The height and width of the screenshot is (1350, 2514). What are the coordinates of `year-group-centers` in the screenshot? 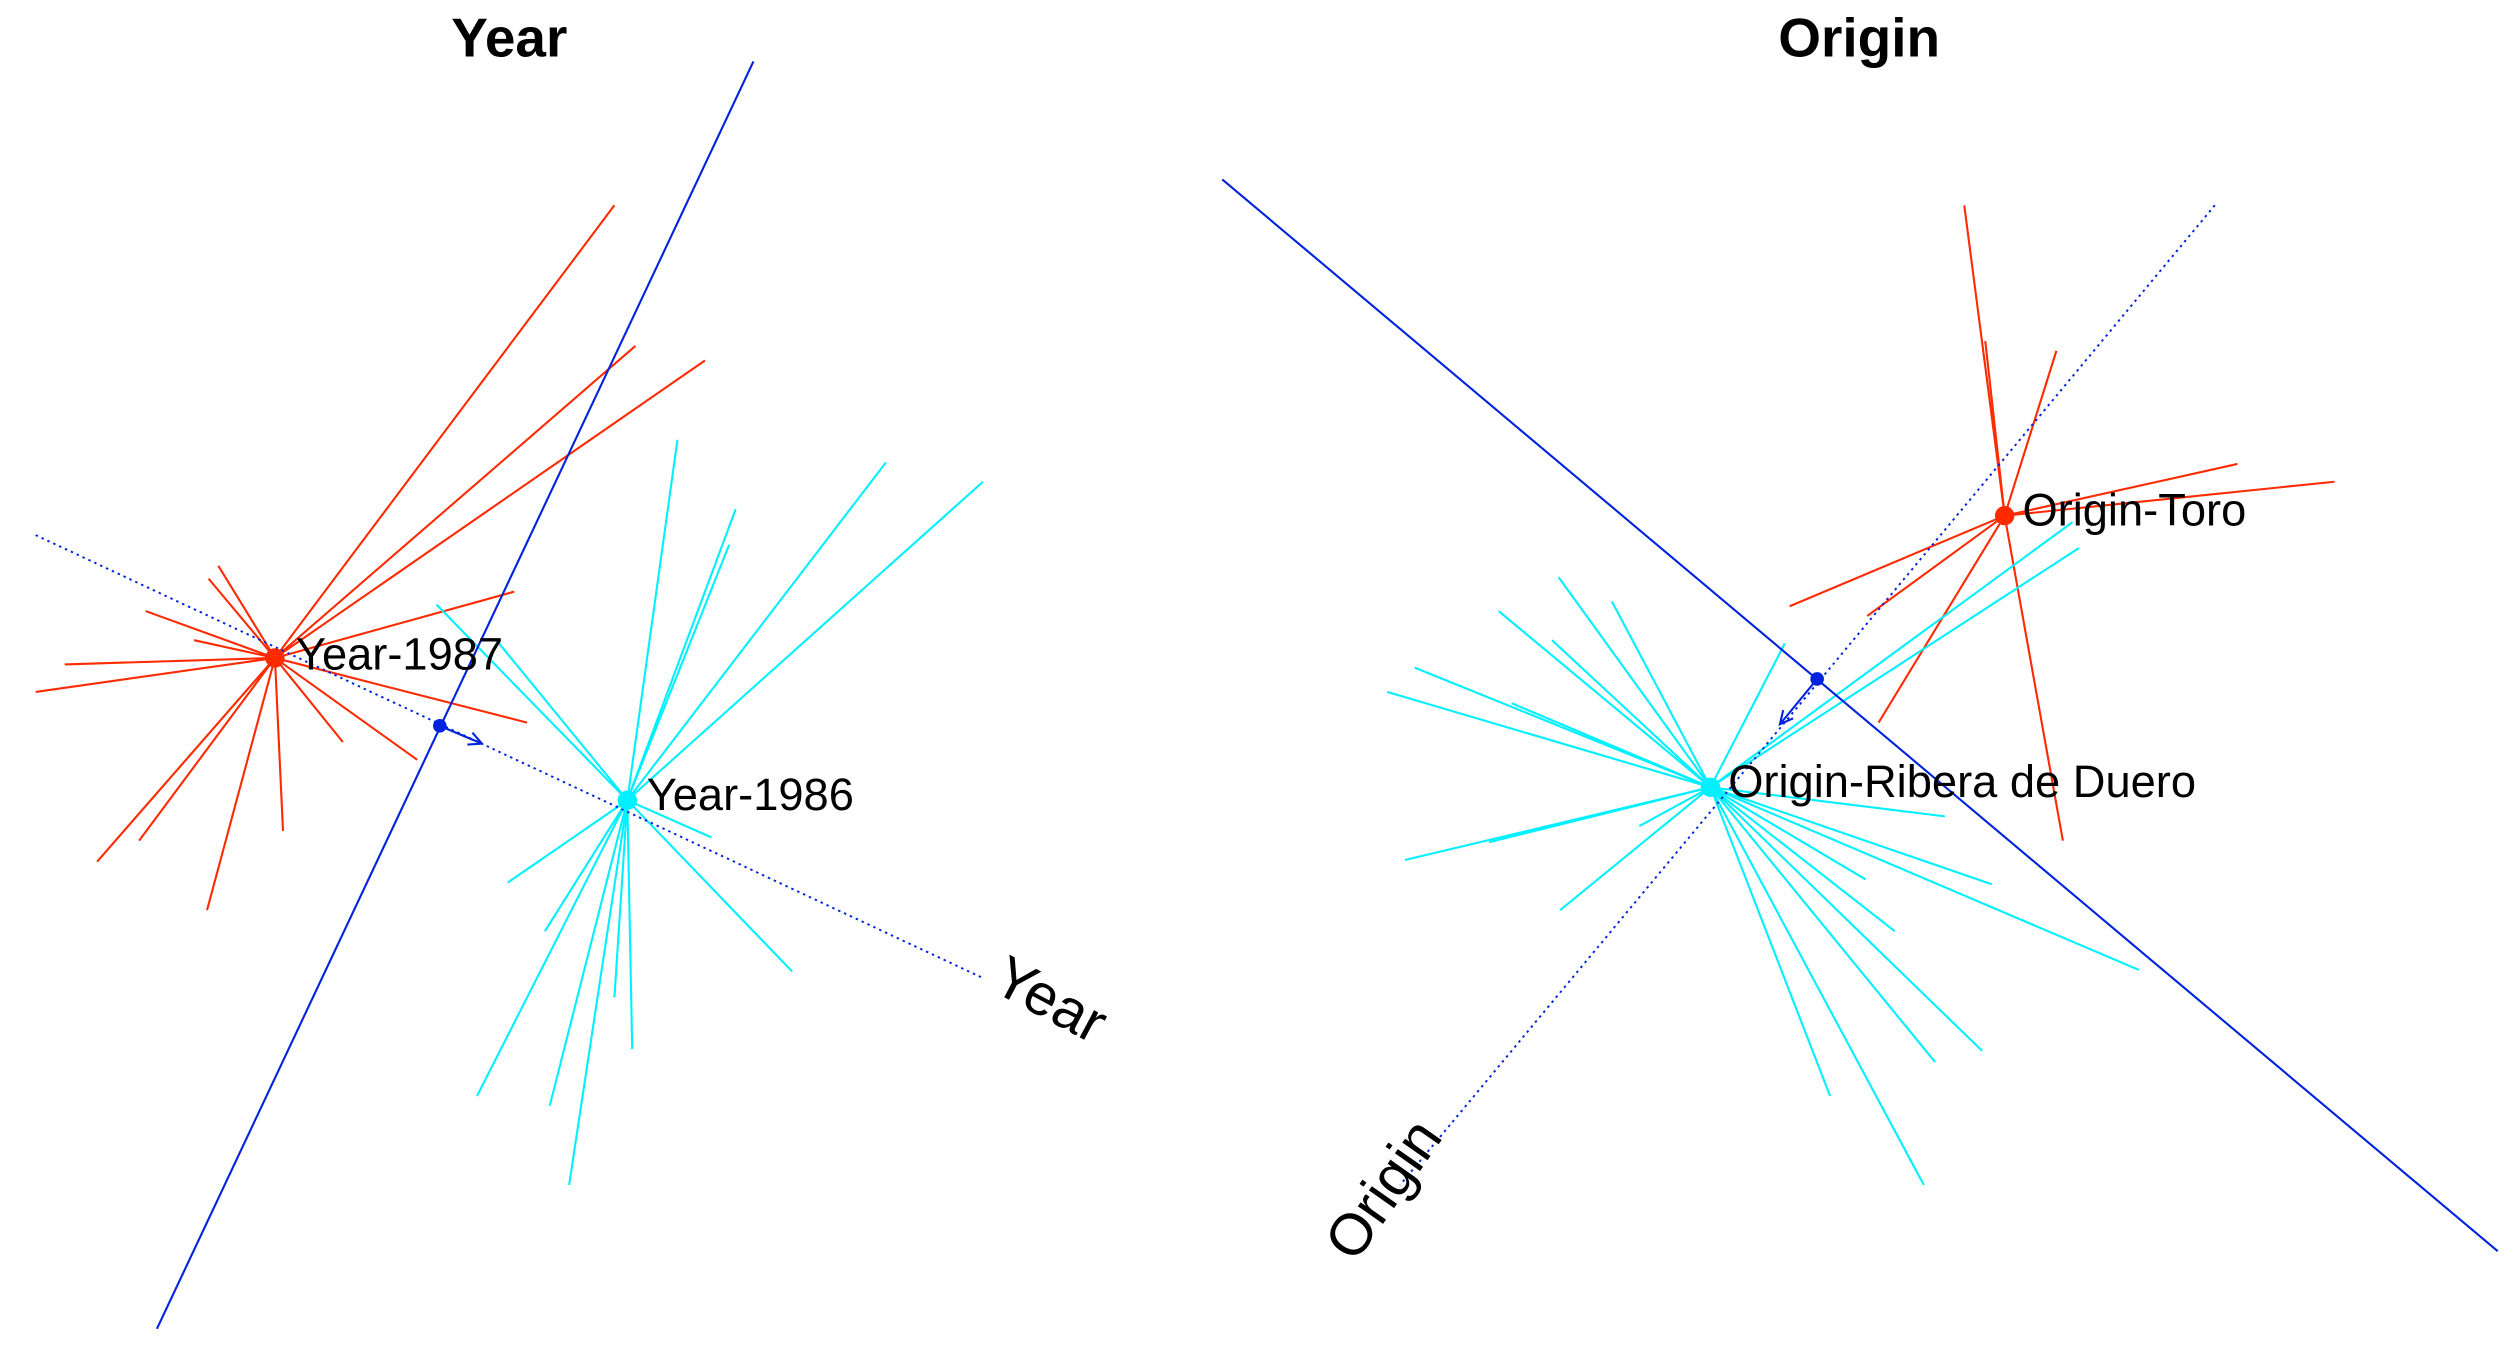 It's located at (451, 729).